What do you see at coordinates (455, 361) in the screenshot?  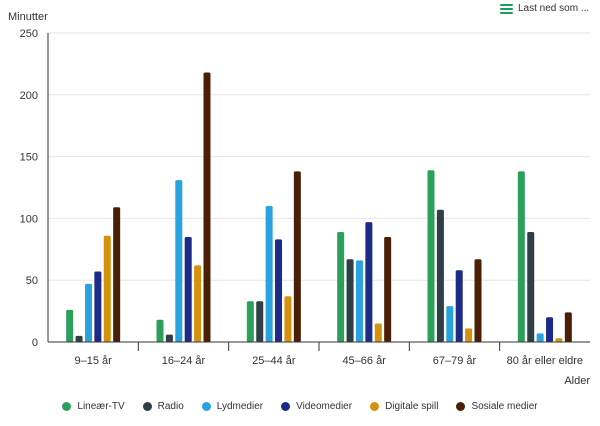 I see `x-tick-label: 67–79 år` at bounding box center [455, 361].